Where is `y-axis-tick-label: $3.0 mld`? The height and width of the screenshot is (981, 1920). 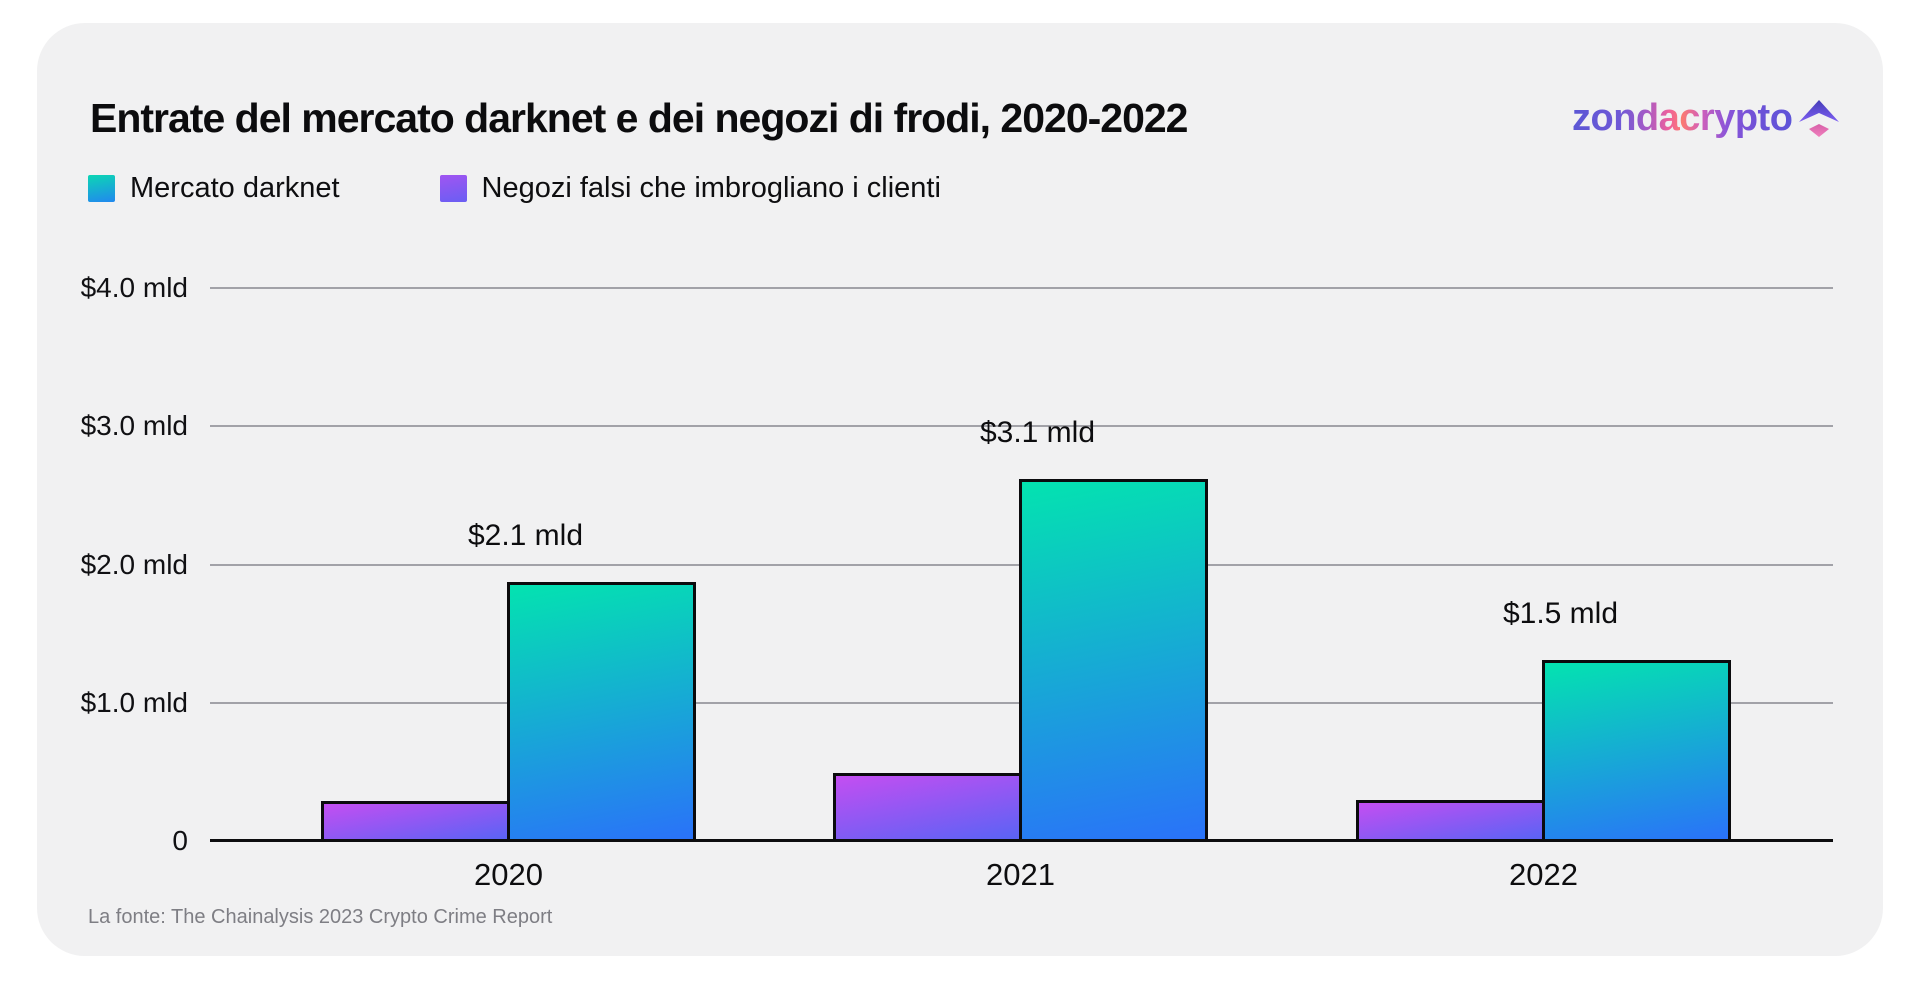 y-axis-tick-label: $3.0 mld is located at coordinates (134, 426).